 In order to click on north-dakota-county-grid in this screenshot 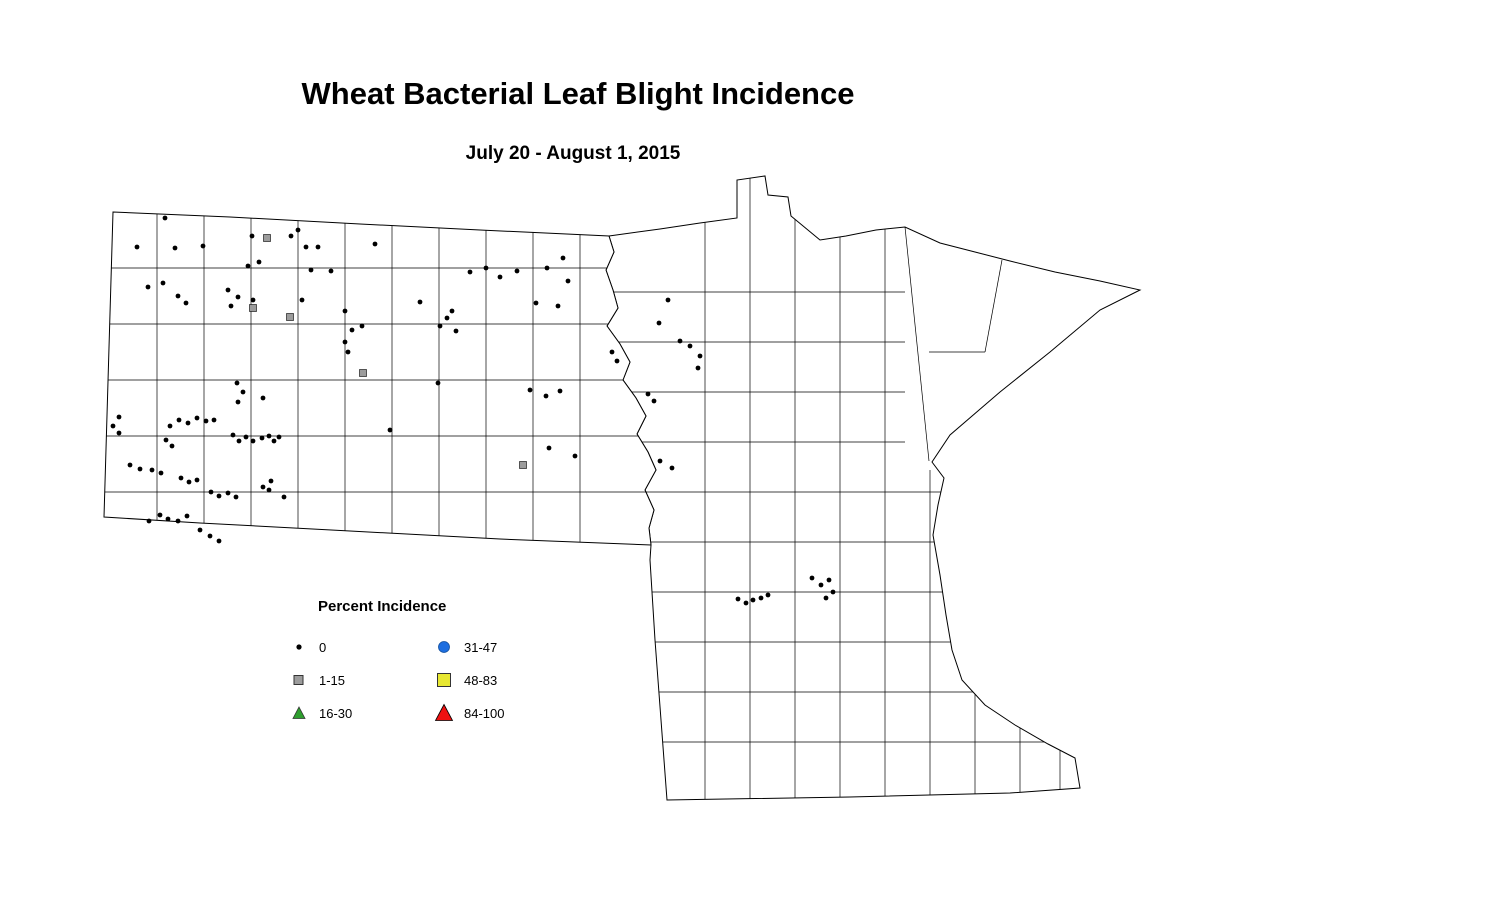, I will do `click(380, 378)`.